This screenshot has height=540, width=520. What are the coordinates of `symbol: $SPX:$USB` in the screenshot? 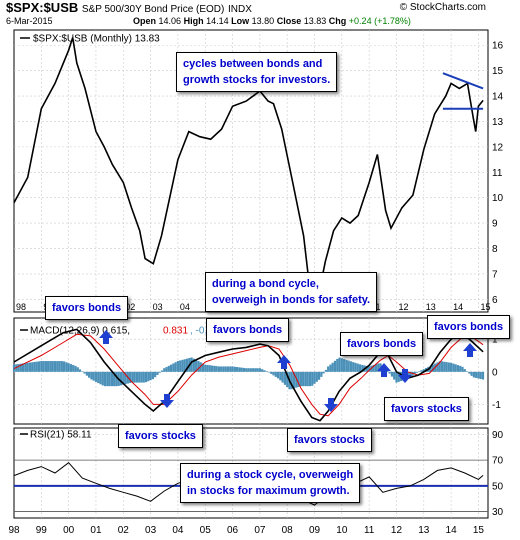 It's located at (42, 7).